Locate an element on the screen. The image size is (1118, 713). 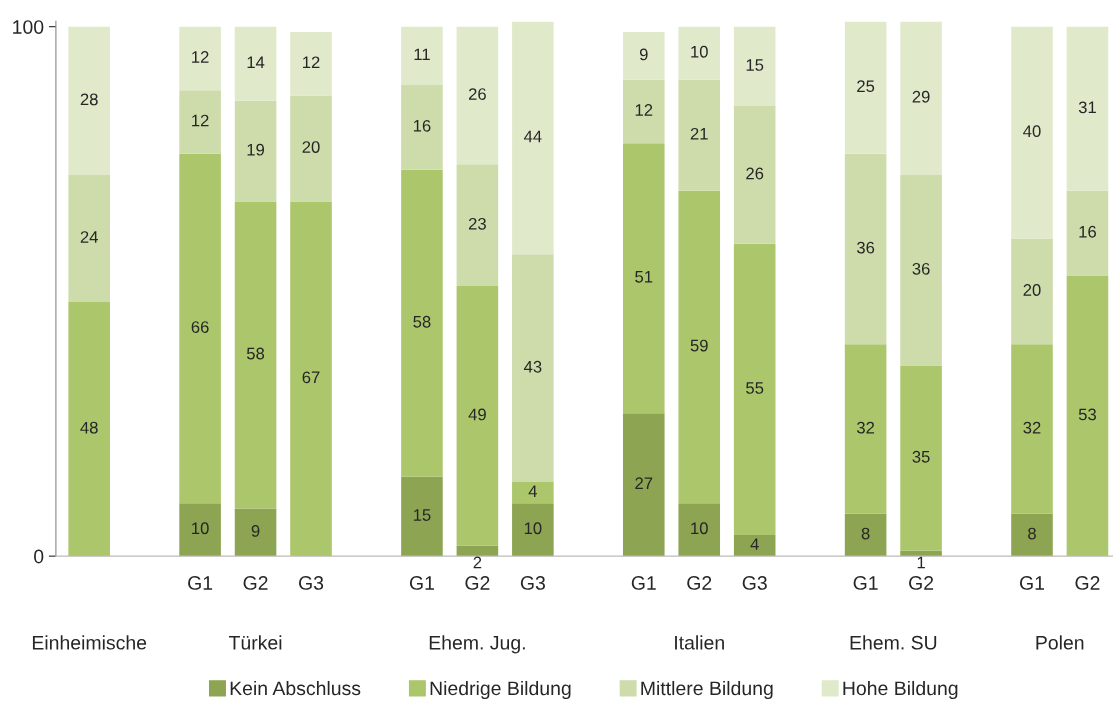
data-label: 4 is located at coordinates (532, 491).